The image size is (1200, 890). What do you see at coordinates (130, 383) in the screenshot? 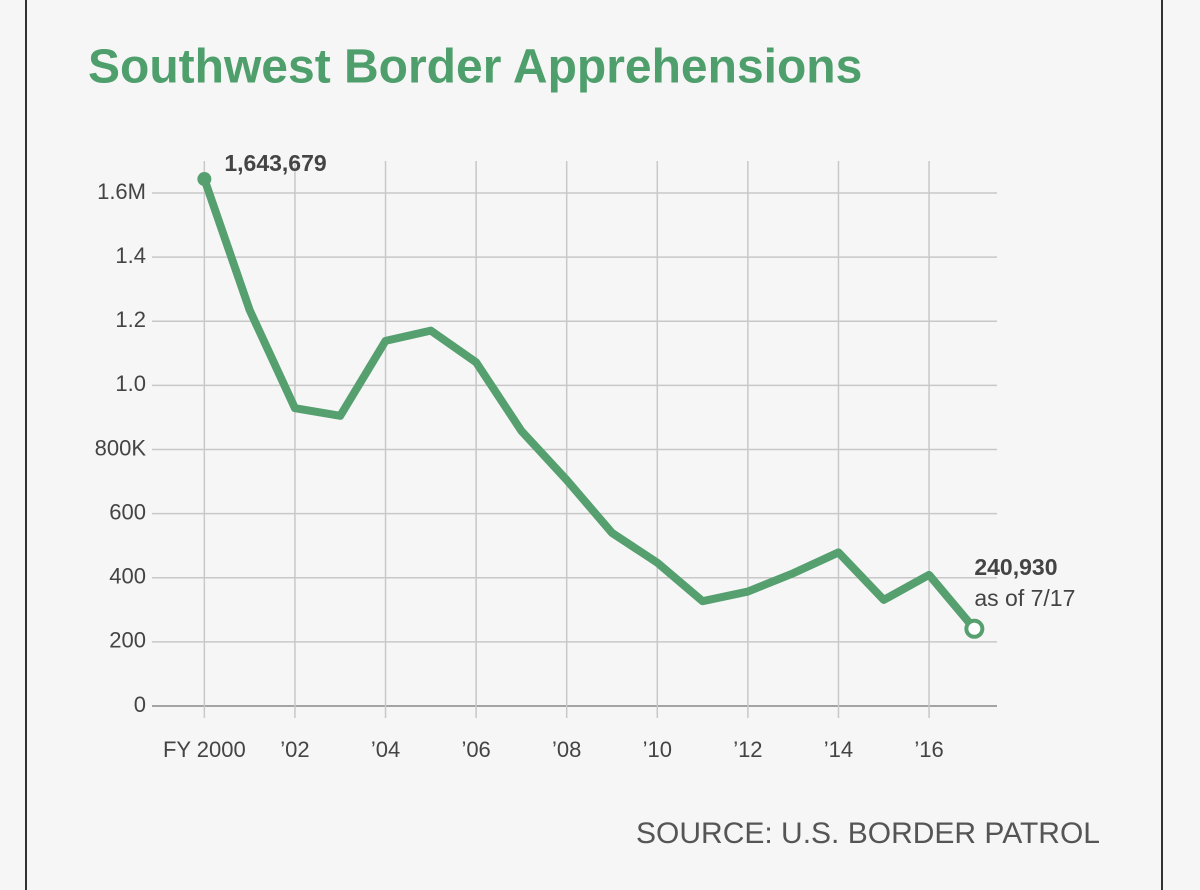
I see `y-tick-label: 1.0` at bounding box center [130, 383].